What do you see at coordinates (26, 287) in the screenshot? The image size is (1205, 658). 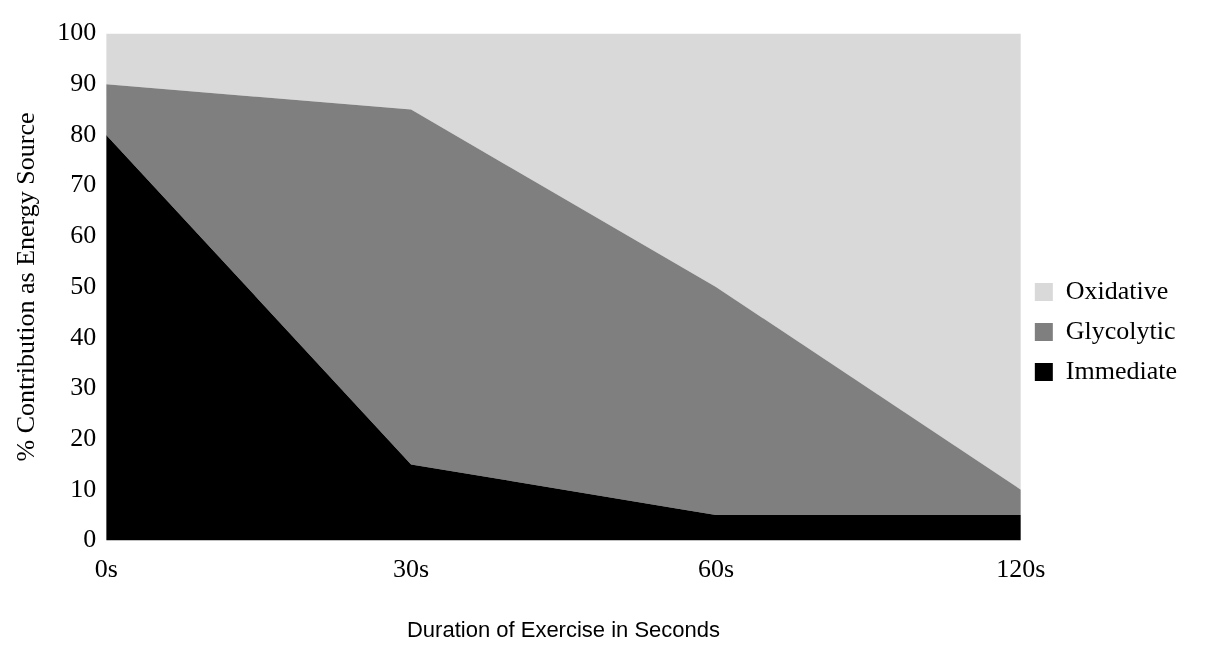 I see `y-axis-title: % Contribution as Energy Source` at bounding box center [26, 287].